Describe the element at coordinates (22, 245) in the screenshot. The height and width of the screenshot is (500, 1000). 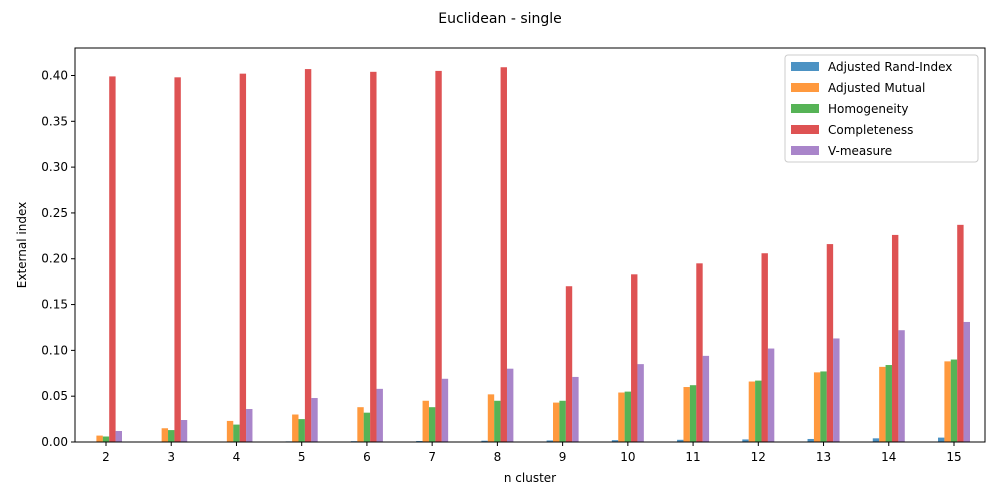
I see `y-axis-title: External index` at that location.